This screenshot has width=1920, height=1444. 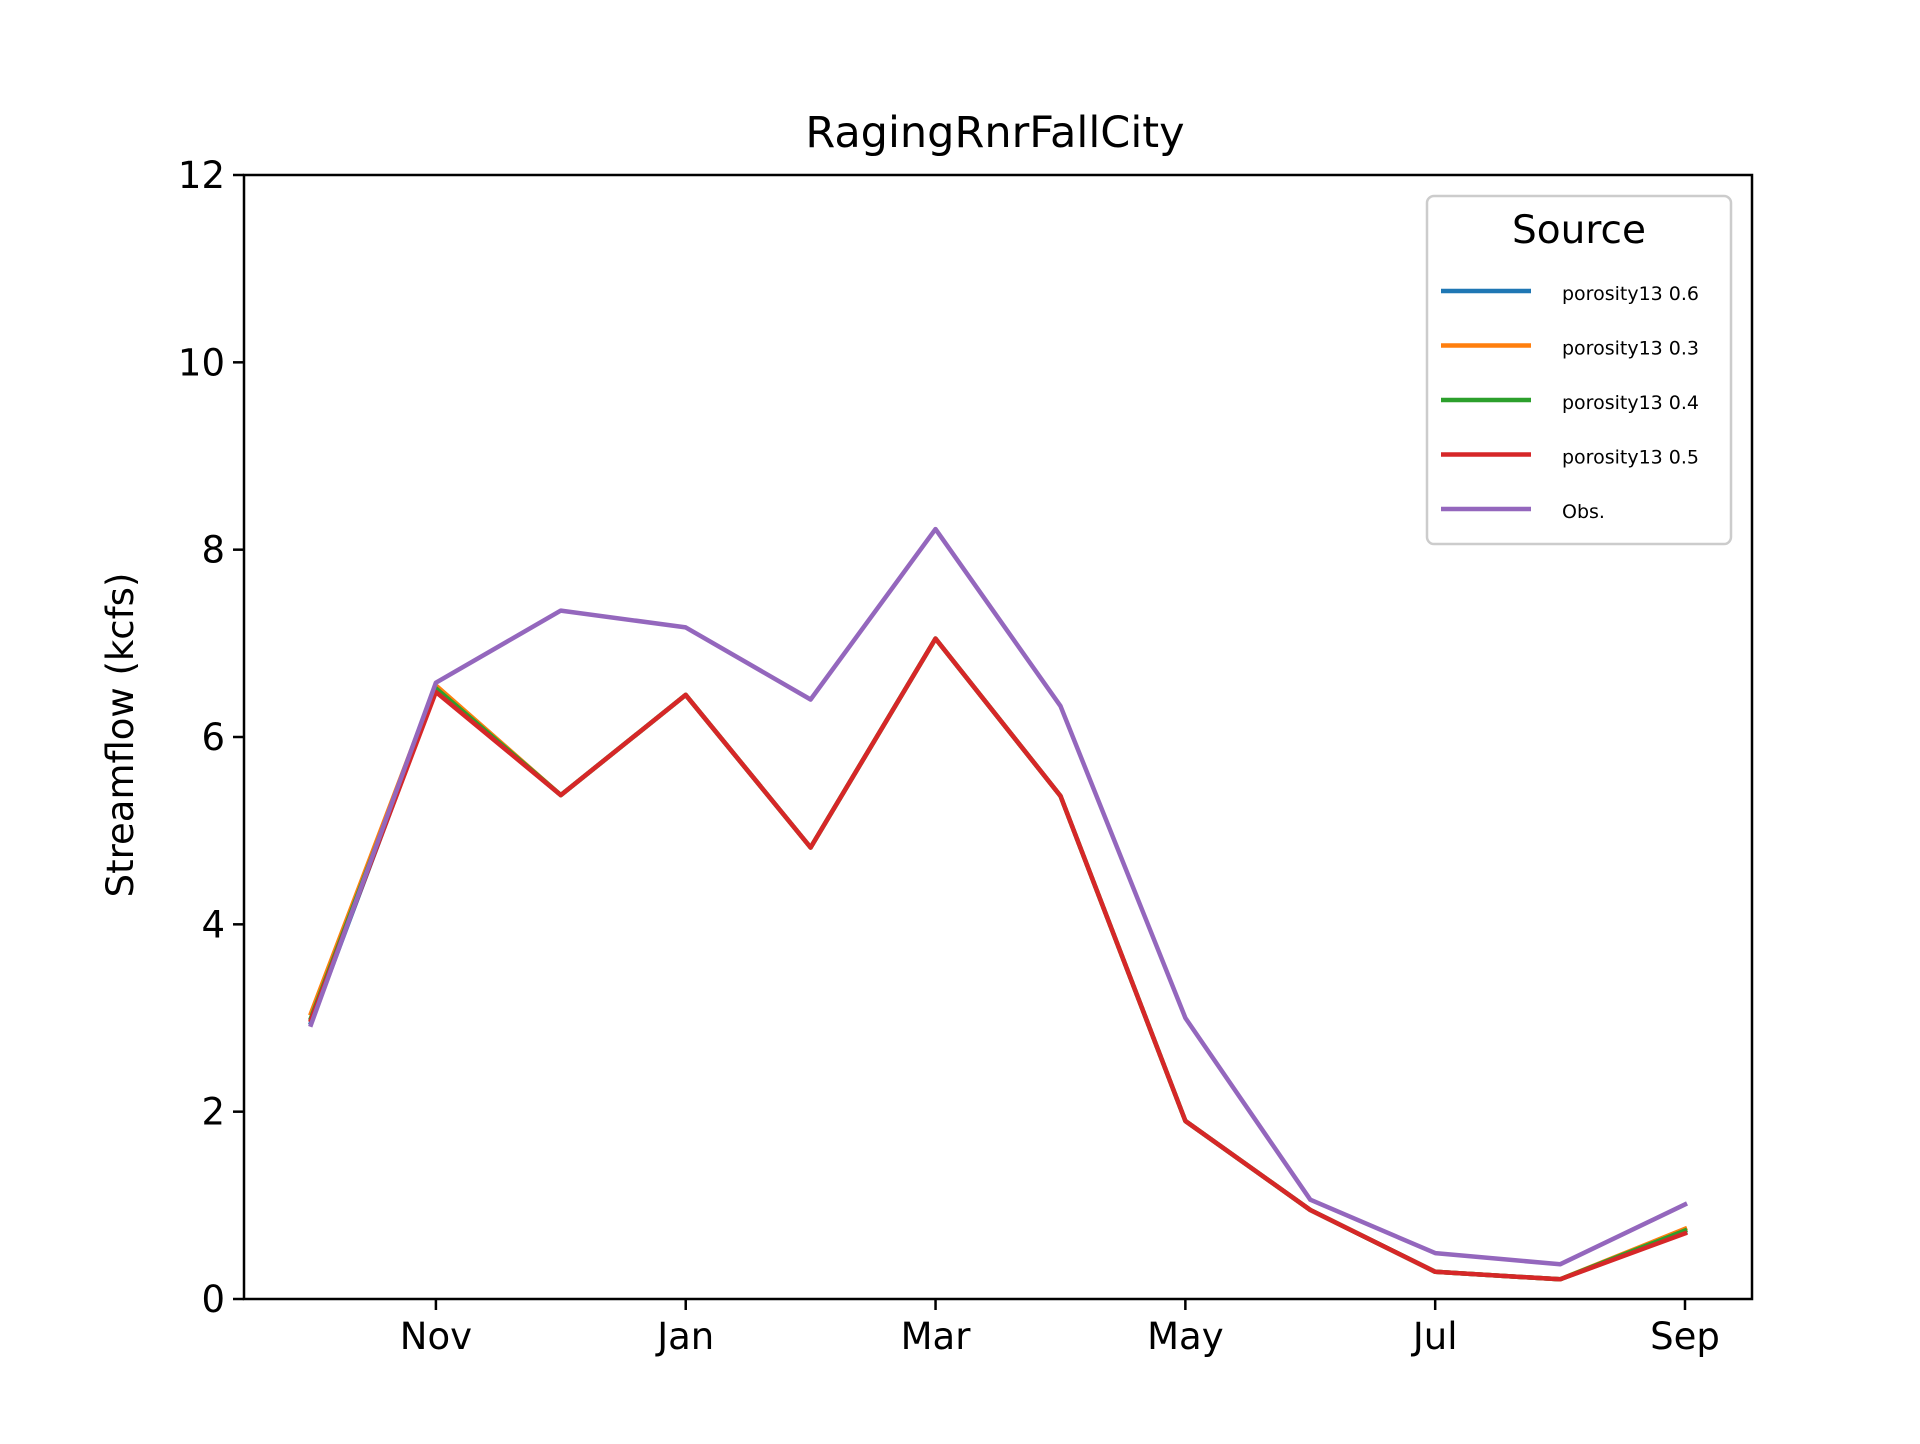 What do you see at coordinates (213, 924) in the screenshot?
I see `y-tick-label: 4` at bounding box center [213, 924].